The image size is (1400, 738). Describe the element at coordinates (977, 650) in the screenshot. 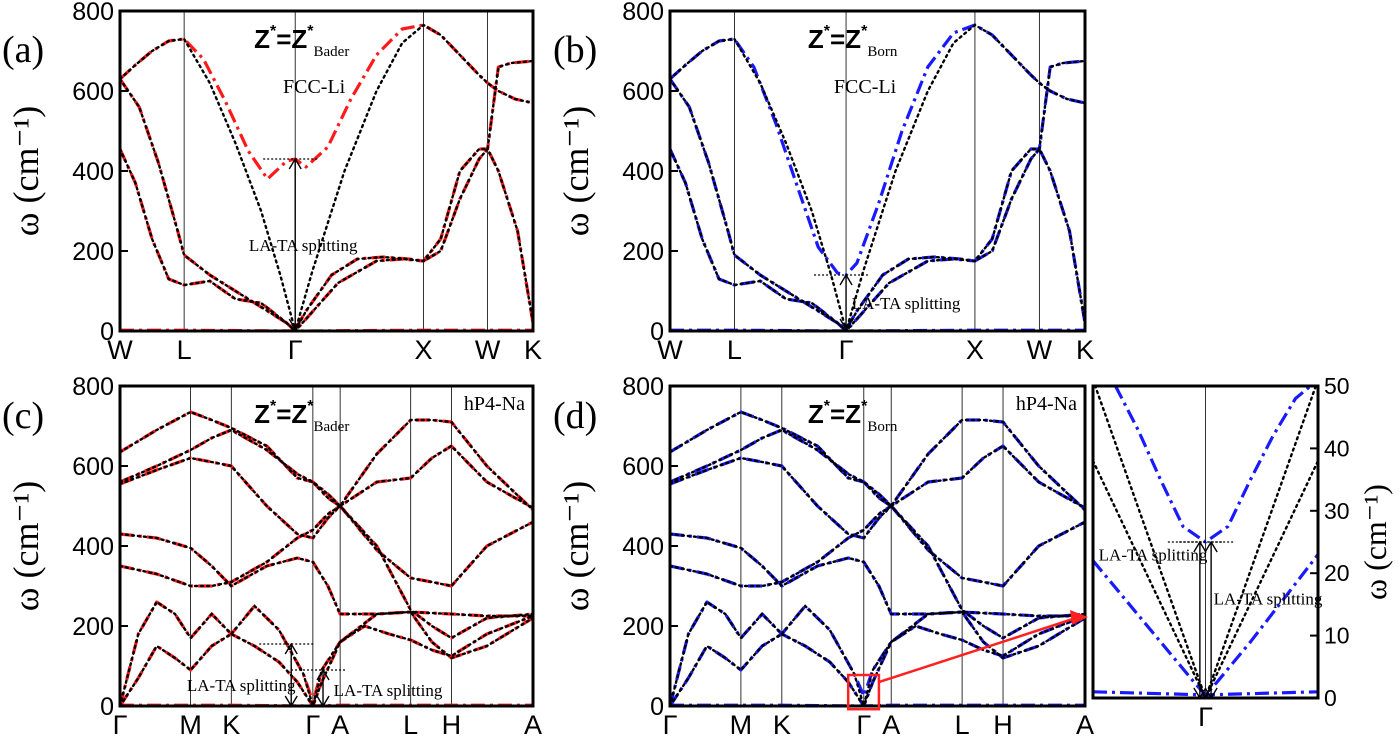

I see `zoom-arrow` at that location.